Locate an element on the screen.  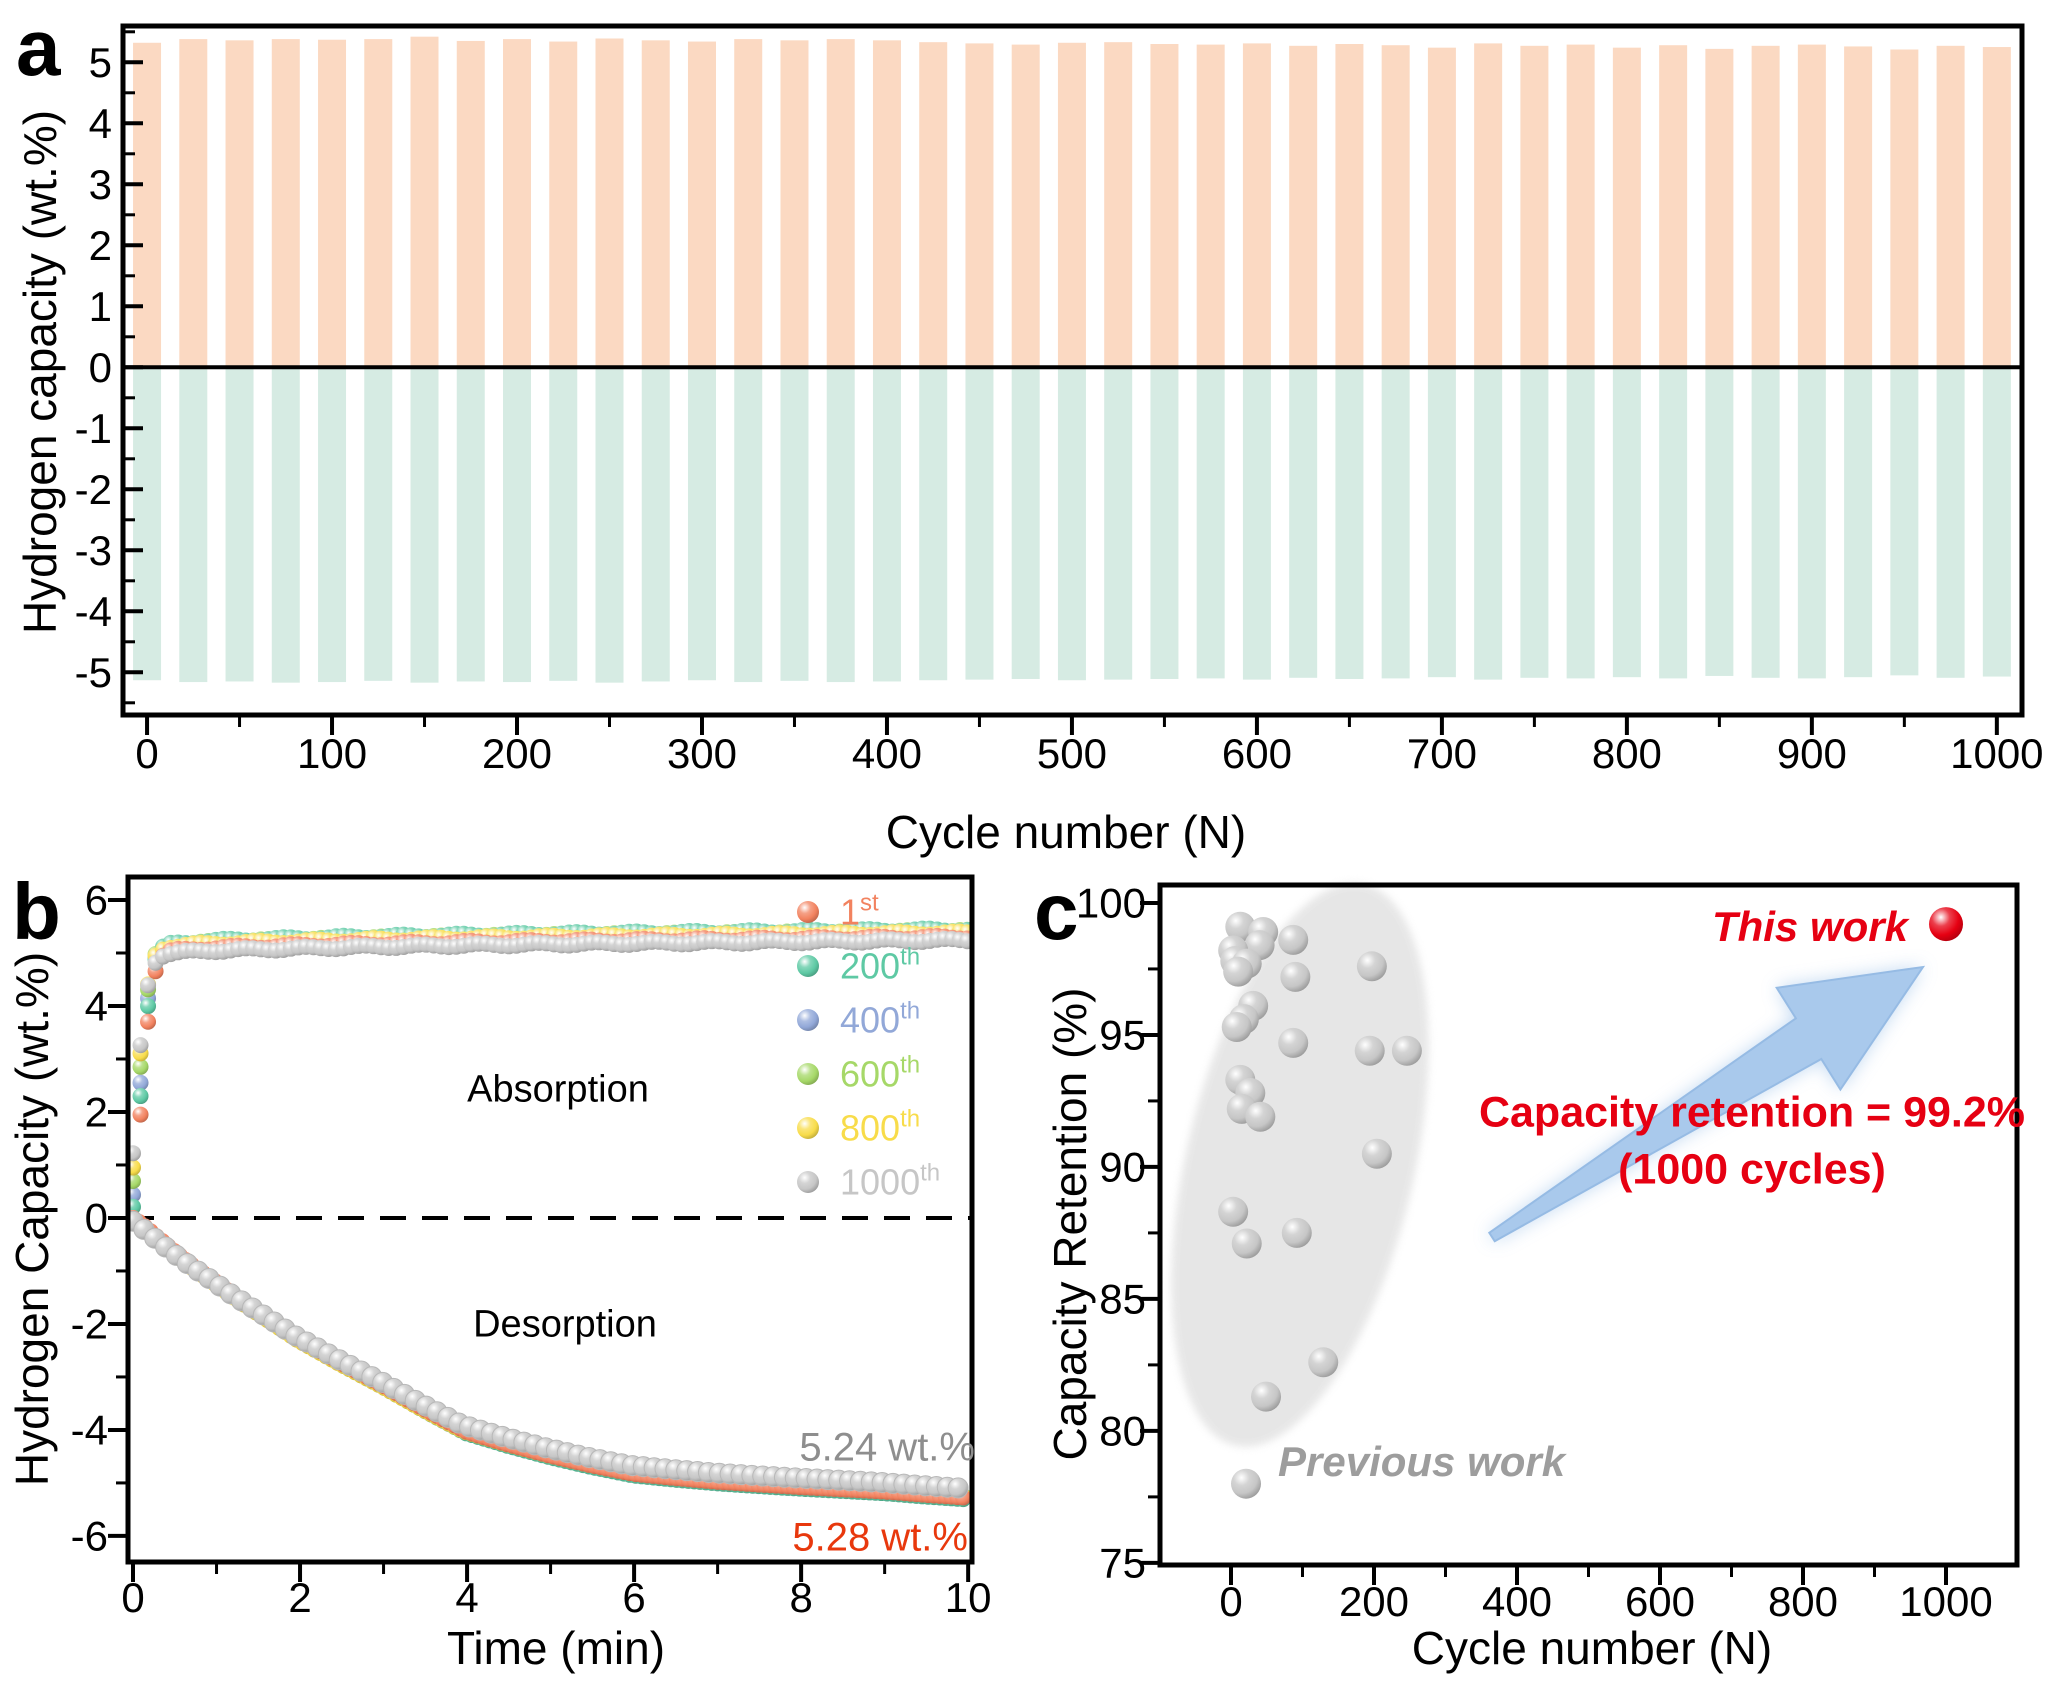
y-tick-label: 4 is located at coordinates (100, 123).